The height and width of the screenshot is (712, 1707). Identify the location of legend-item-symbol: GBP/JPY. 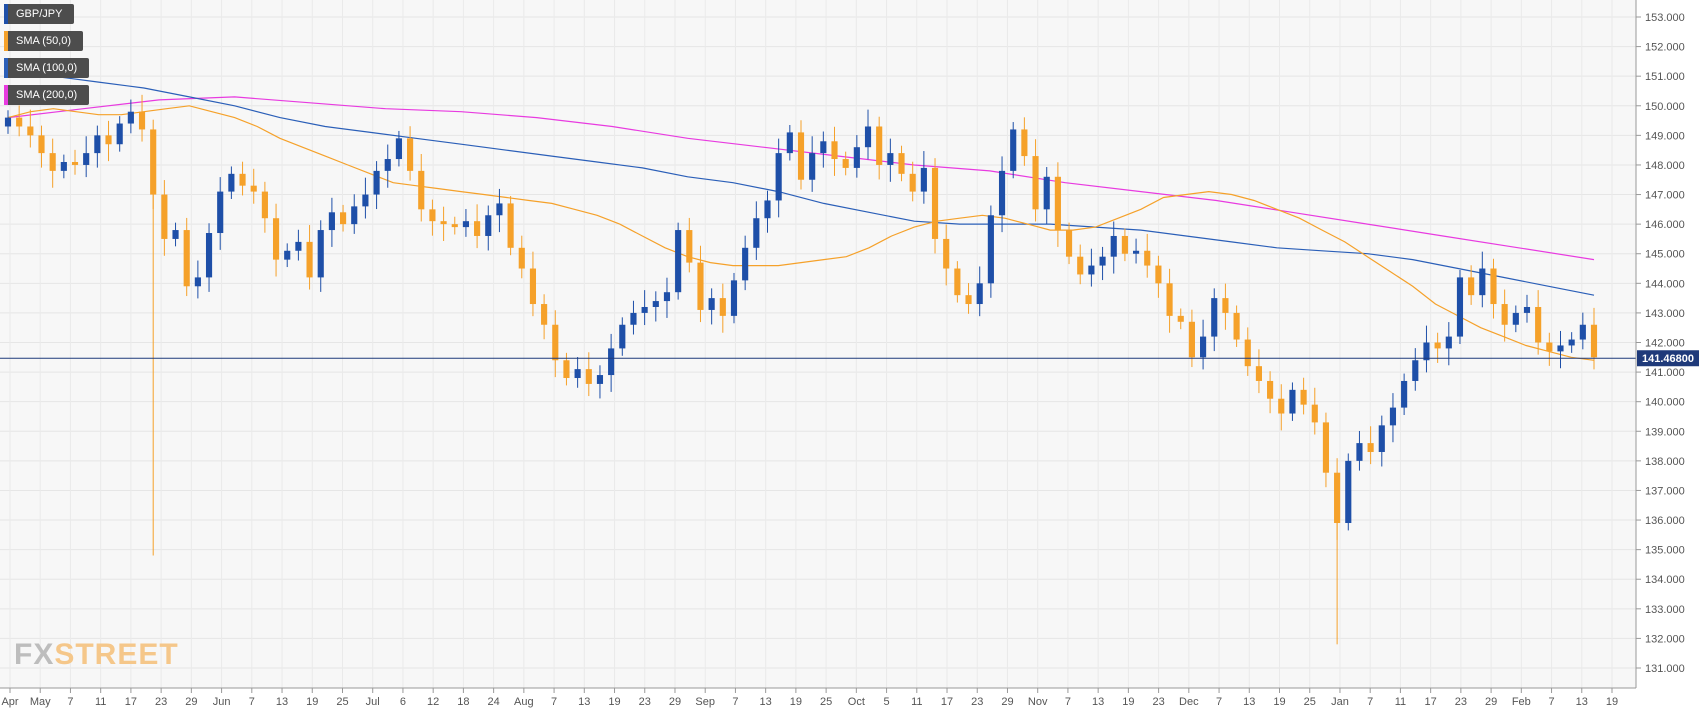
(46, 14).